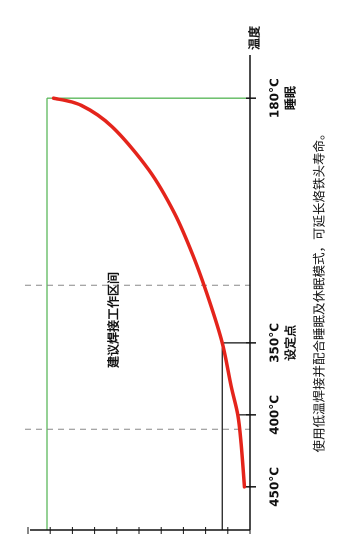  What do you see at coordinates (275, 487) in the screenshot?
I see `tick-label: 450°C` at bounding box center [275, 487].